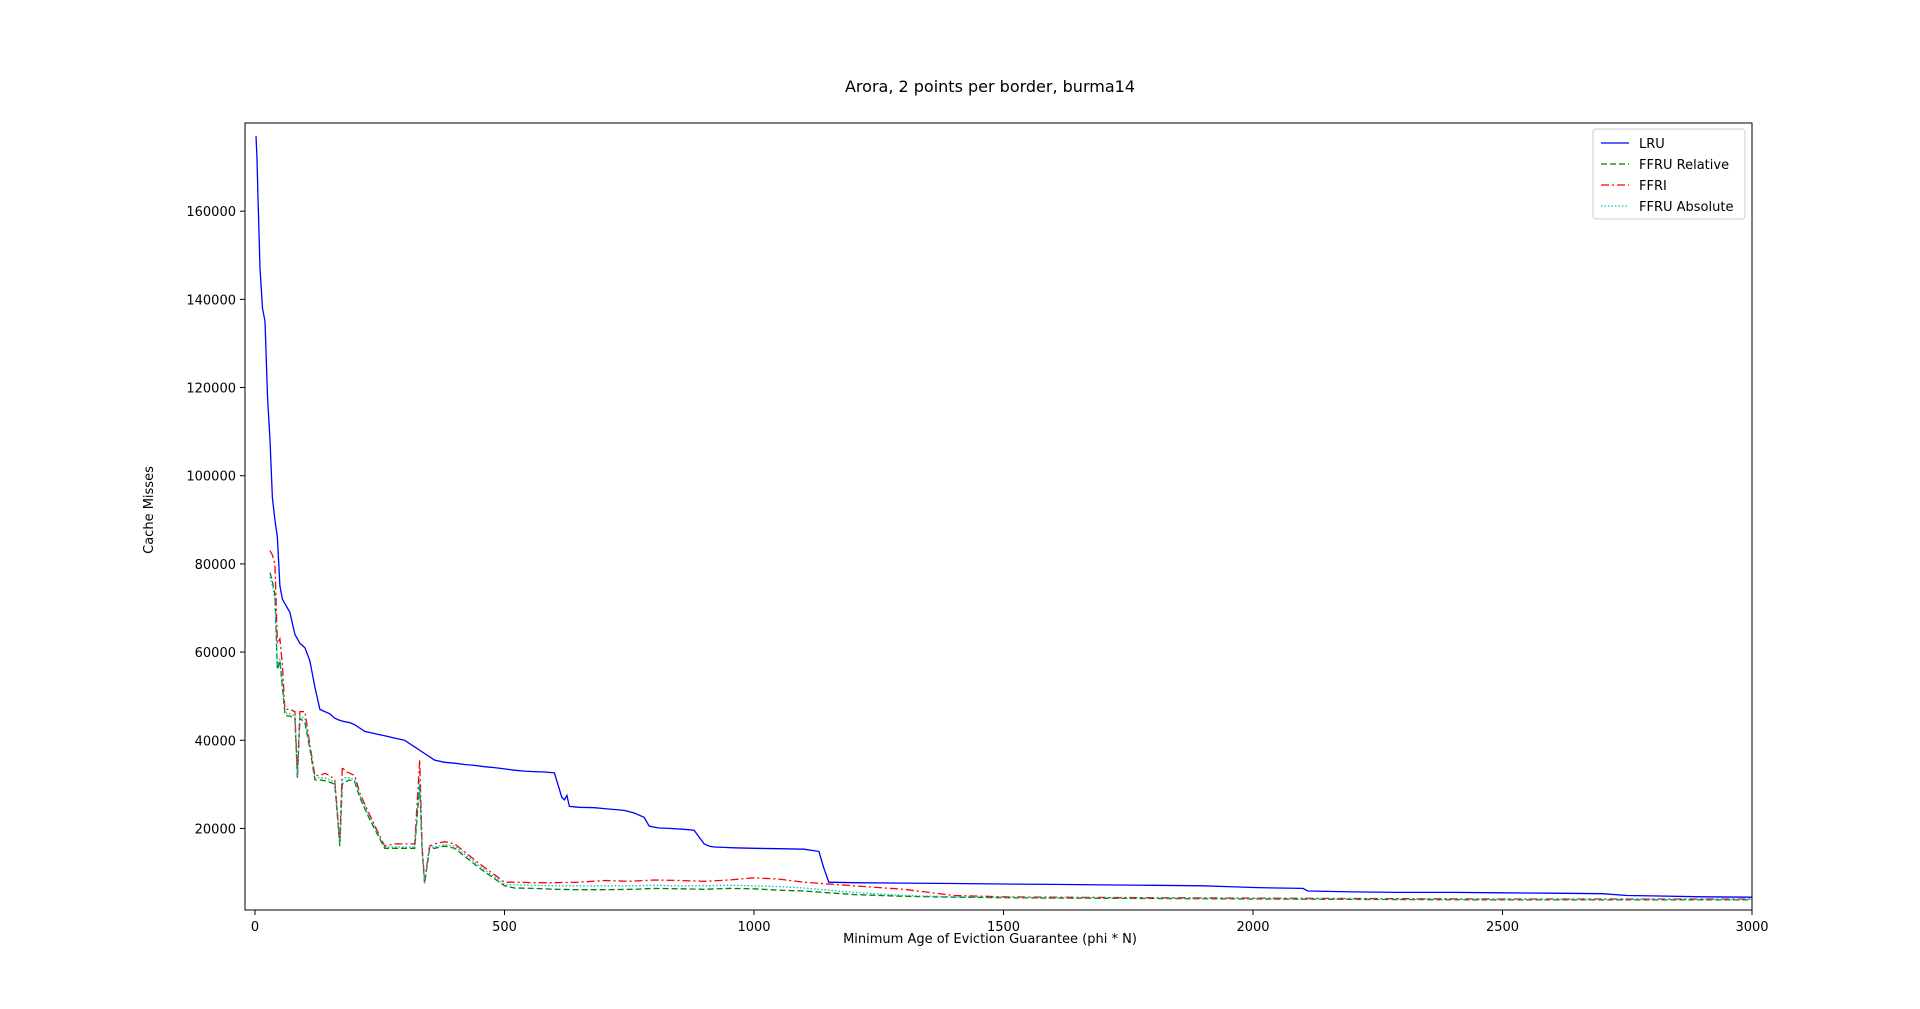 The width and height of the screenshot is (1920, 1009). Describe the element at coordinates (211, 389) in the screenshot. I see `y-tick-label: 120000` at that location.